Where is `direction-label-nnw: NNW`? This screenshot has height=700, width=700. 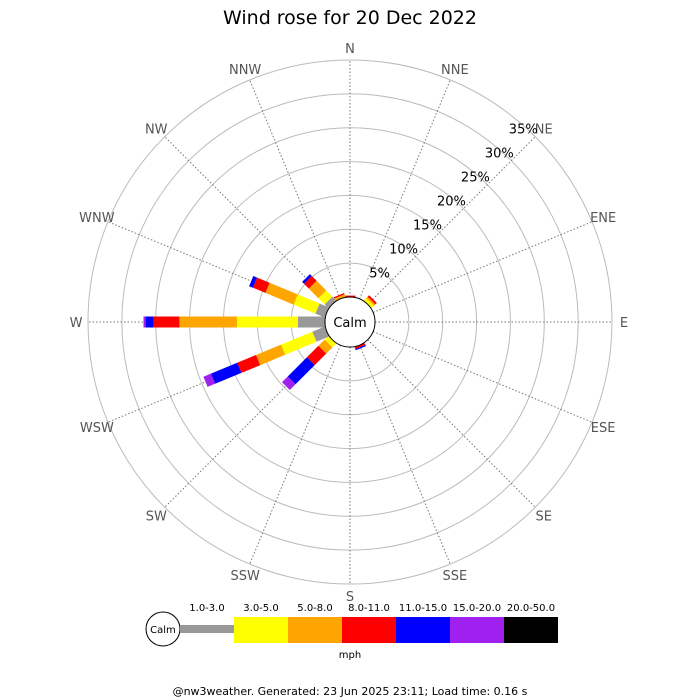 direction-label-nnw: NNW is located at coordinates (245, 70).